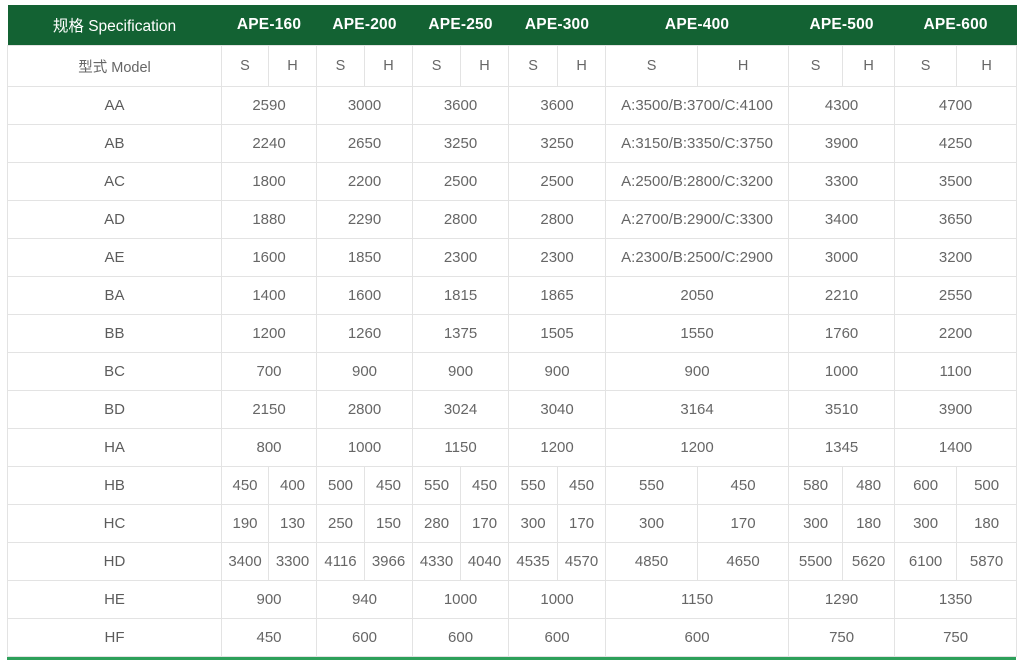 Image resolution: width=1024 pixels, height=663 pixels. What do you see at coordinates (816, 523) in the screenshot?
I see `value-cell: 300` at bounding box center [816, 523].